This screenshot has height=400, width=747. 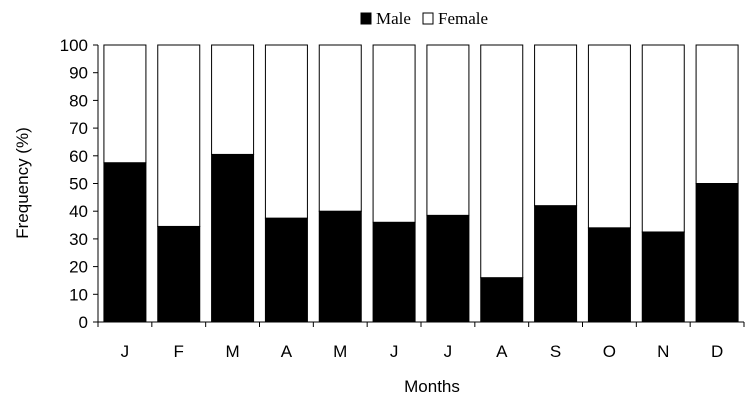 What do you see at coordinates (78, 267) in the screenshot?
I see `y-tick-label: 20` at bounding box center [78, 267].